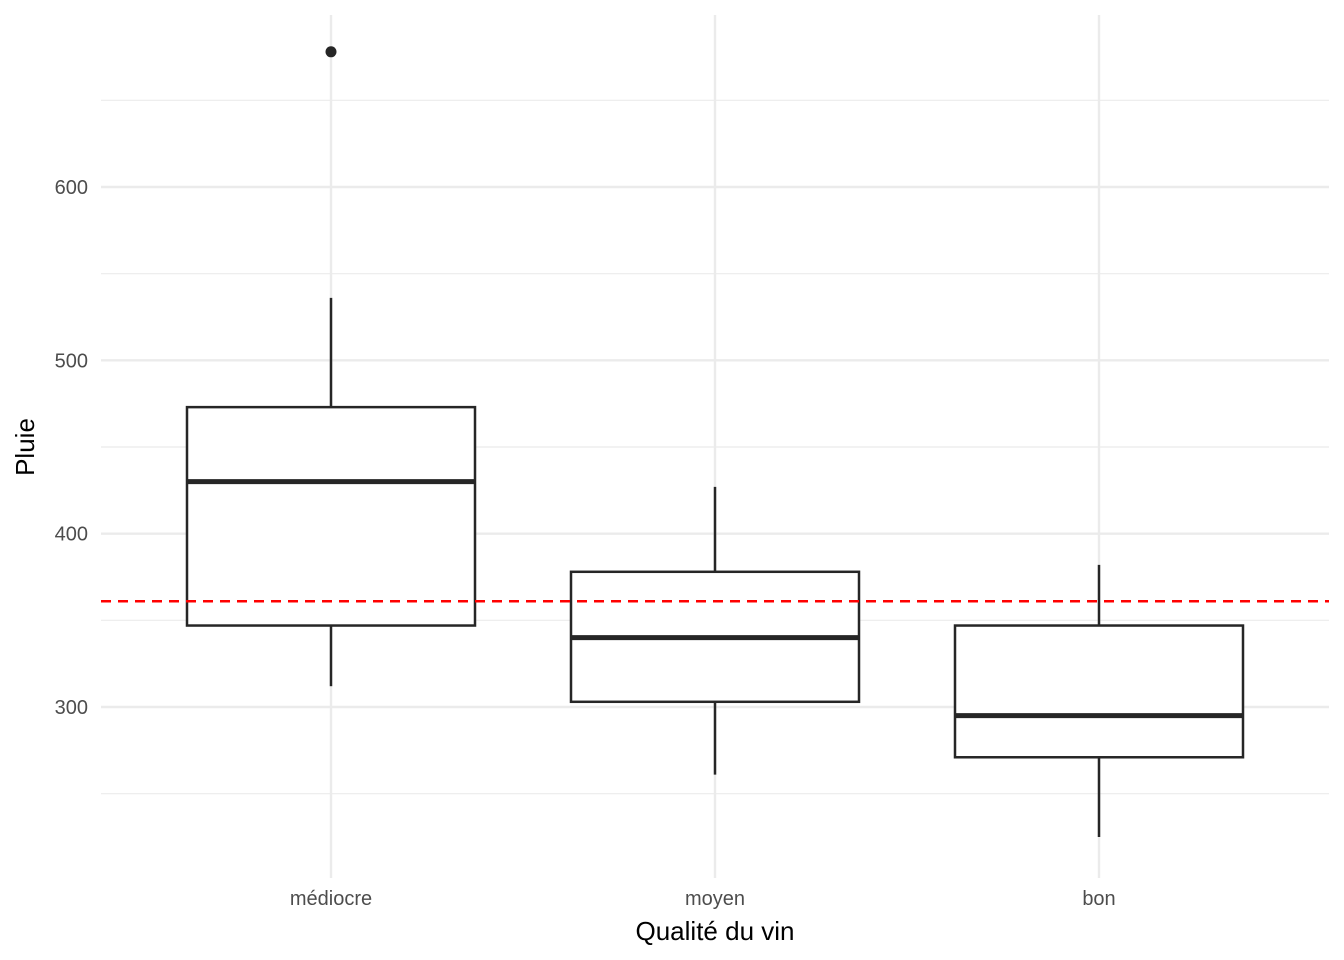 The height and width of the screenshot is (960, 1344). Describe the element at coordinates (715, 931) in the screenshot. I see `x-axis-title: Qualité du vin` at that location.